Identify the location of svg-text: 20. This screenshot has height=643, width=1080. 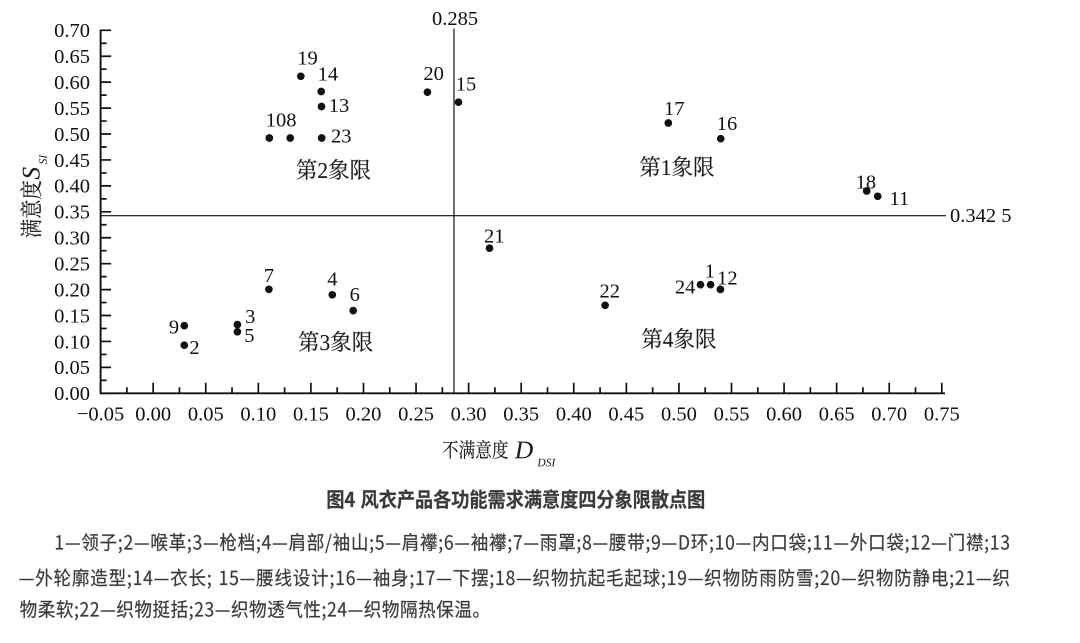
(433, 74).